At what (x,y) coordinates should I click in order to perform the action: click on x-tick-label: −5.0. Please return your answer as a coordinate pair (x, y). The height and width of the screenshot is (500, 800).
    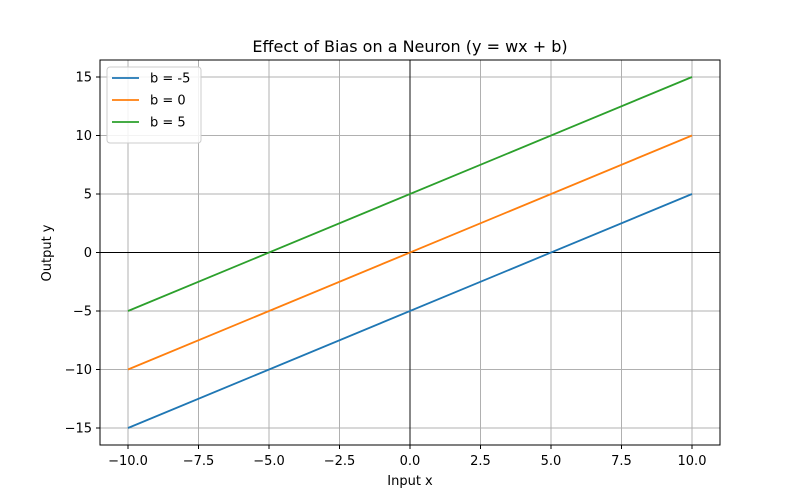
    Looking at the image, I should click on (269, 461).